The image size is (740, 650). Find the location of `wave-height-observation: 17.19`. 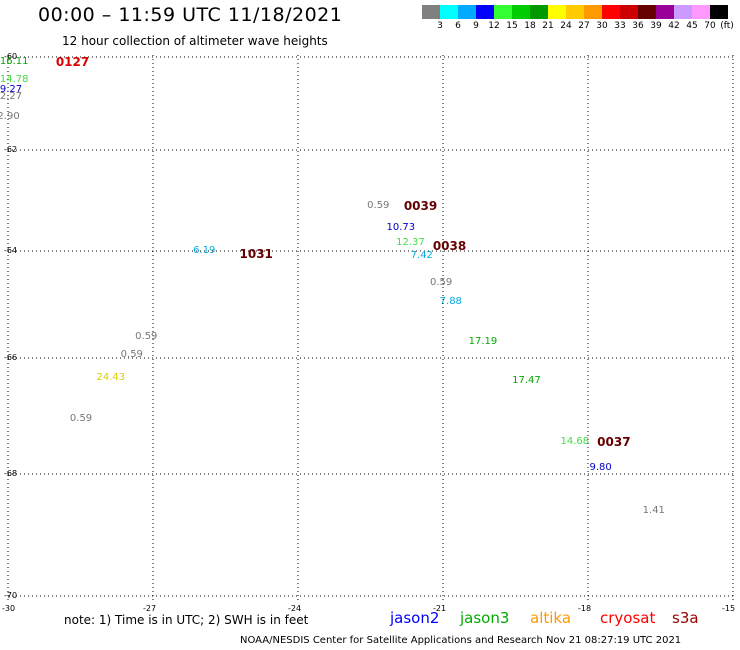

wave-height-observation: 17.19 is located at coordinates (483, 341).